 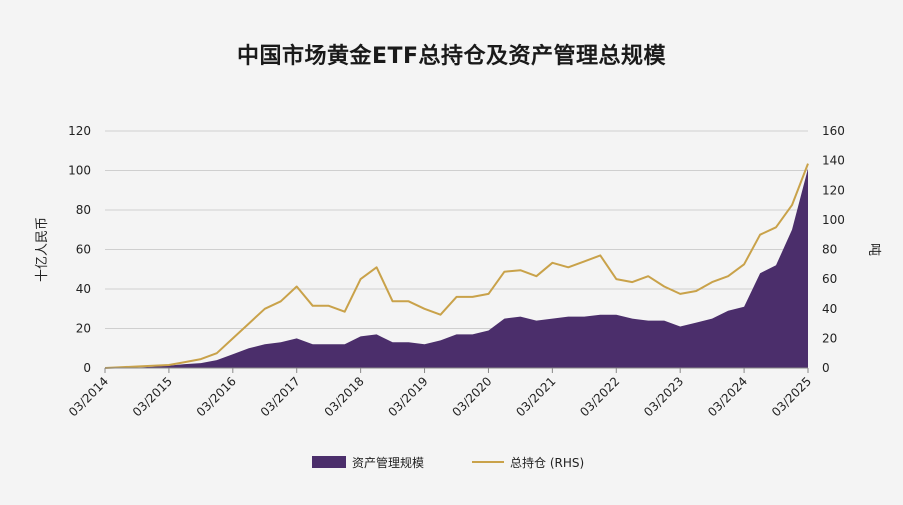 What do you see at coordinates (829, 338) in the screenshot?
I see `y-right-tick-label: 20` at bounding box center [829, 338].